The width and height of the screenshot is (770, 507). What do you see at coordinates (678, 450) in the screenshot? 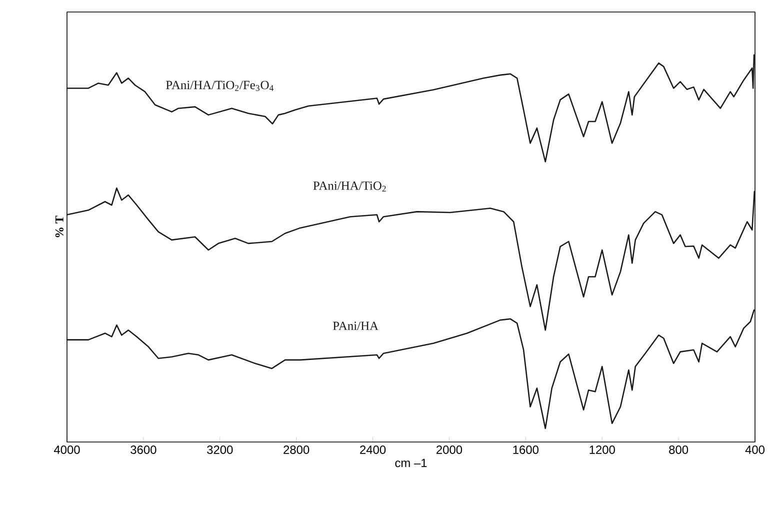
I see `x-tick-label: 800` at bounding box center [678, 450].